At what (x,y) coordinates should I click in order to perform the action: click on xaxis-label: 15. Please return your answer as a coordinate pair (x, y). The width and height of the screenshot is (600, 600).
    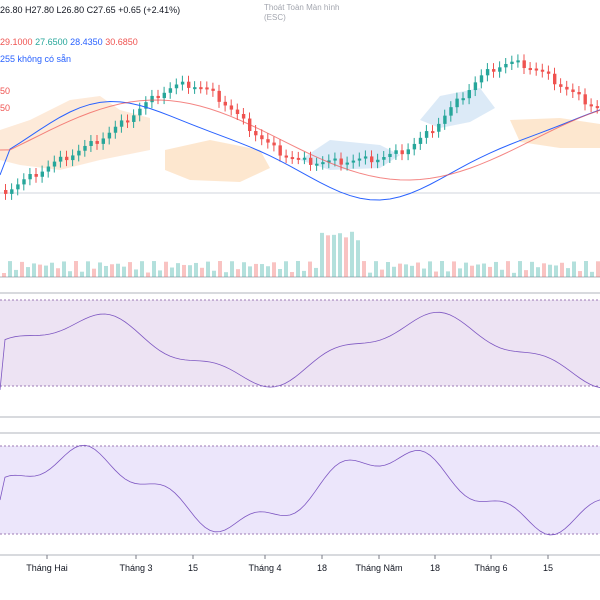
    Looking at the image, I should click on (193, 568).